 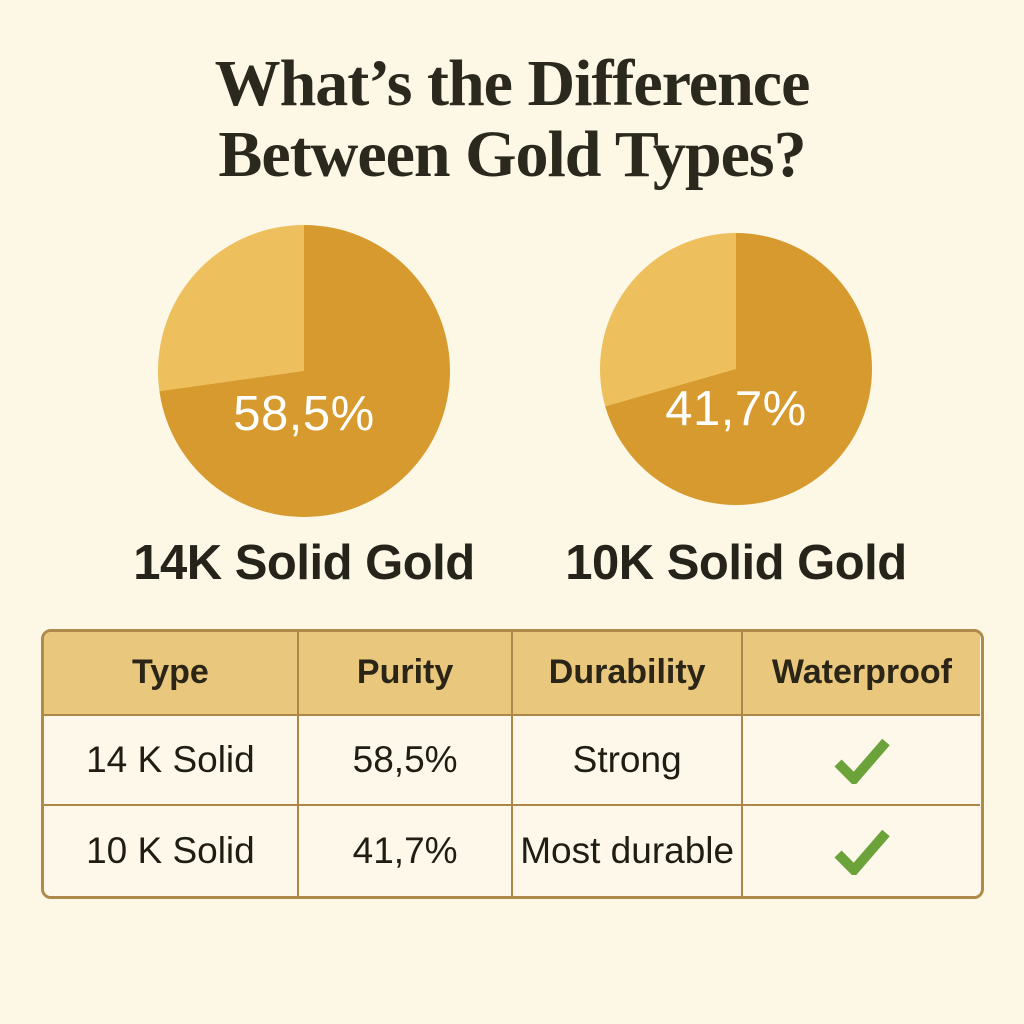 I want to click on table-header-waterproof: Waterproof, so click(x=862, y=673).